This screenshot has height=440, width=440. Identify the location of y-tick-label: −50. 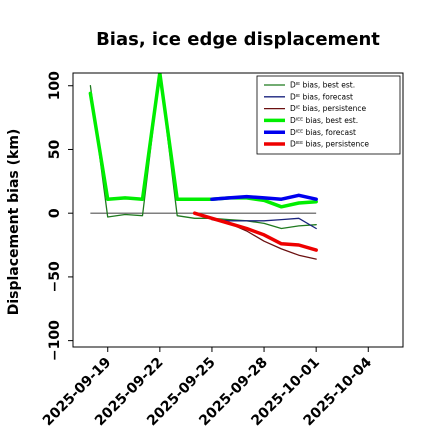
(55, 276).